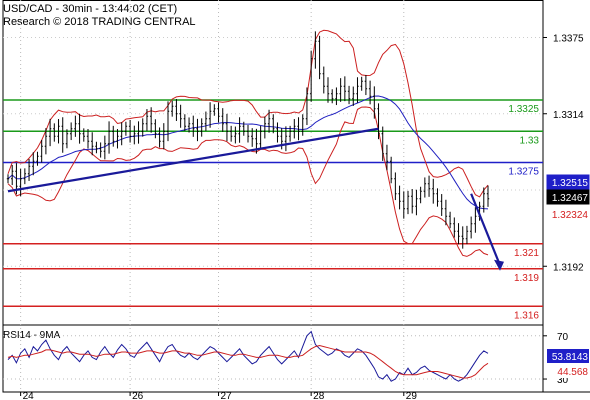 The height and width of the screenshot is (400, 590). What do you see at coordinates (526, 315) in the screenshot?
I see `level-label: 1.316` at bounding box center [526, 315].